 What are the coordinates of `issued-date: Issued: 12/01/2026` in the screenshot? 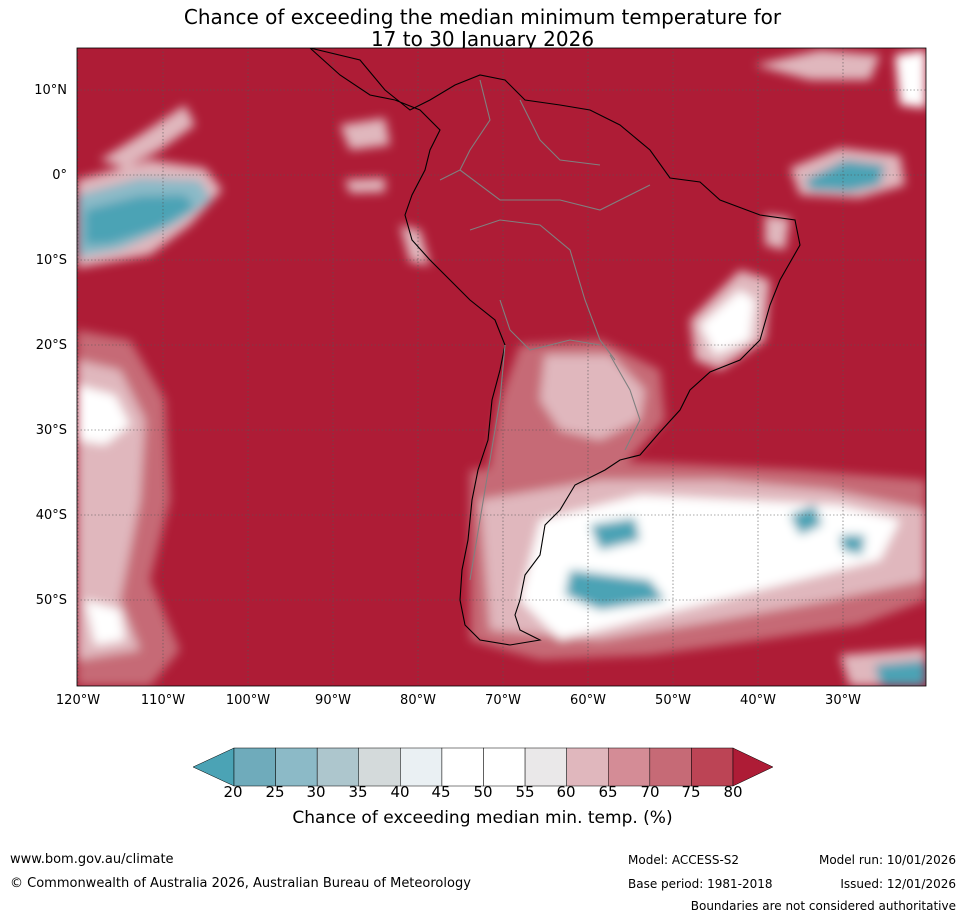 It's located at (898, 884).